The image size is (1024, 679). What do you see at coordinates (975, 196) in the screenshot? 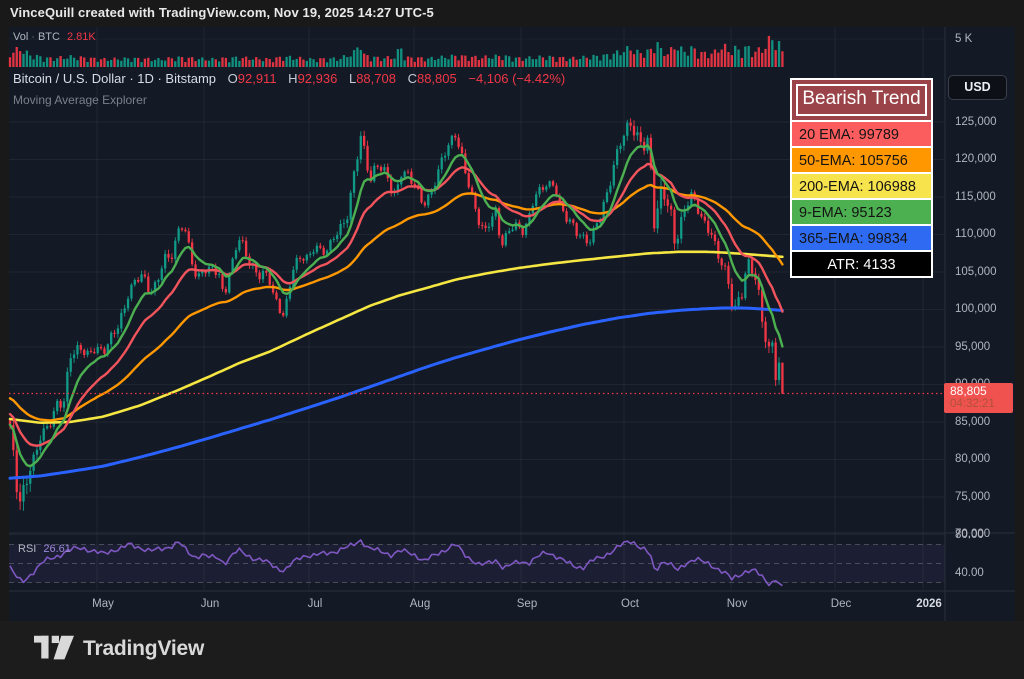
I see `price-tick-label: 115,000` at bounding box center [975, 196].